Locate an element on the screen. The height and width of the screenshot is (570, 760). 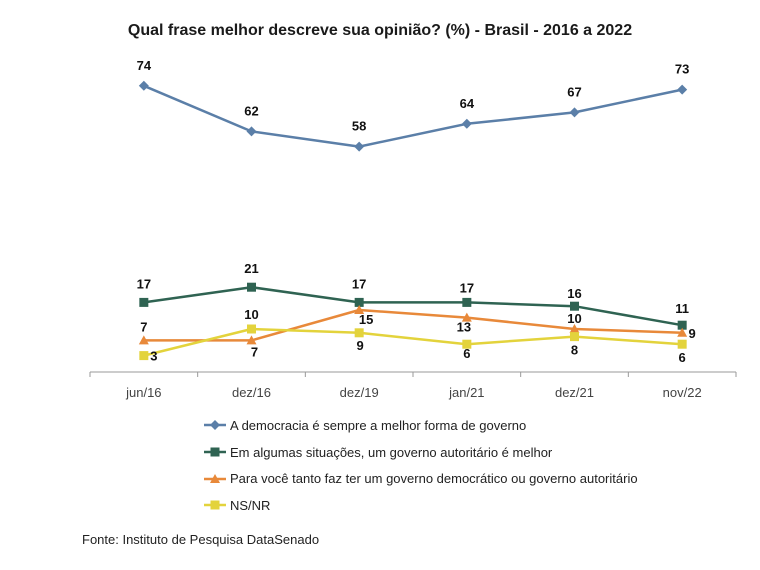
data-label: 64 is located at coordinates (467, 103).